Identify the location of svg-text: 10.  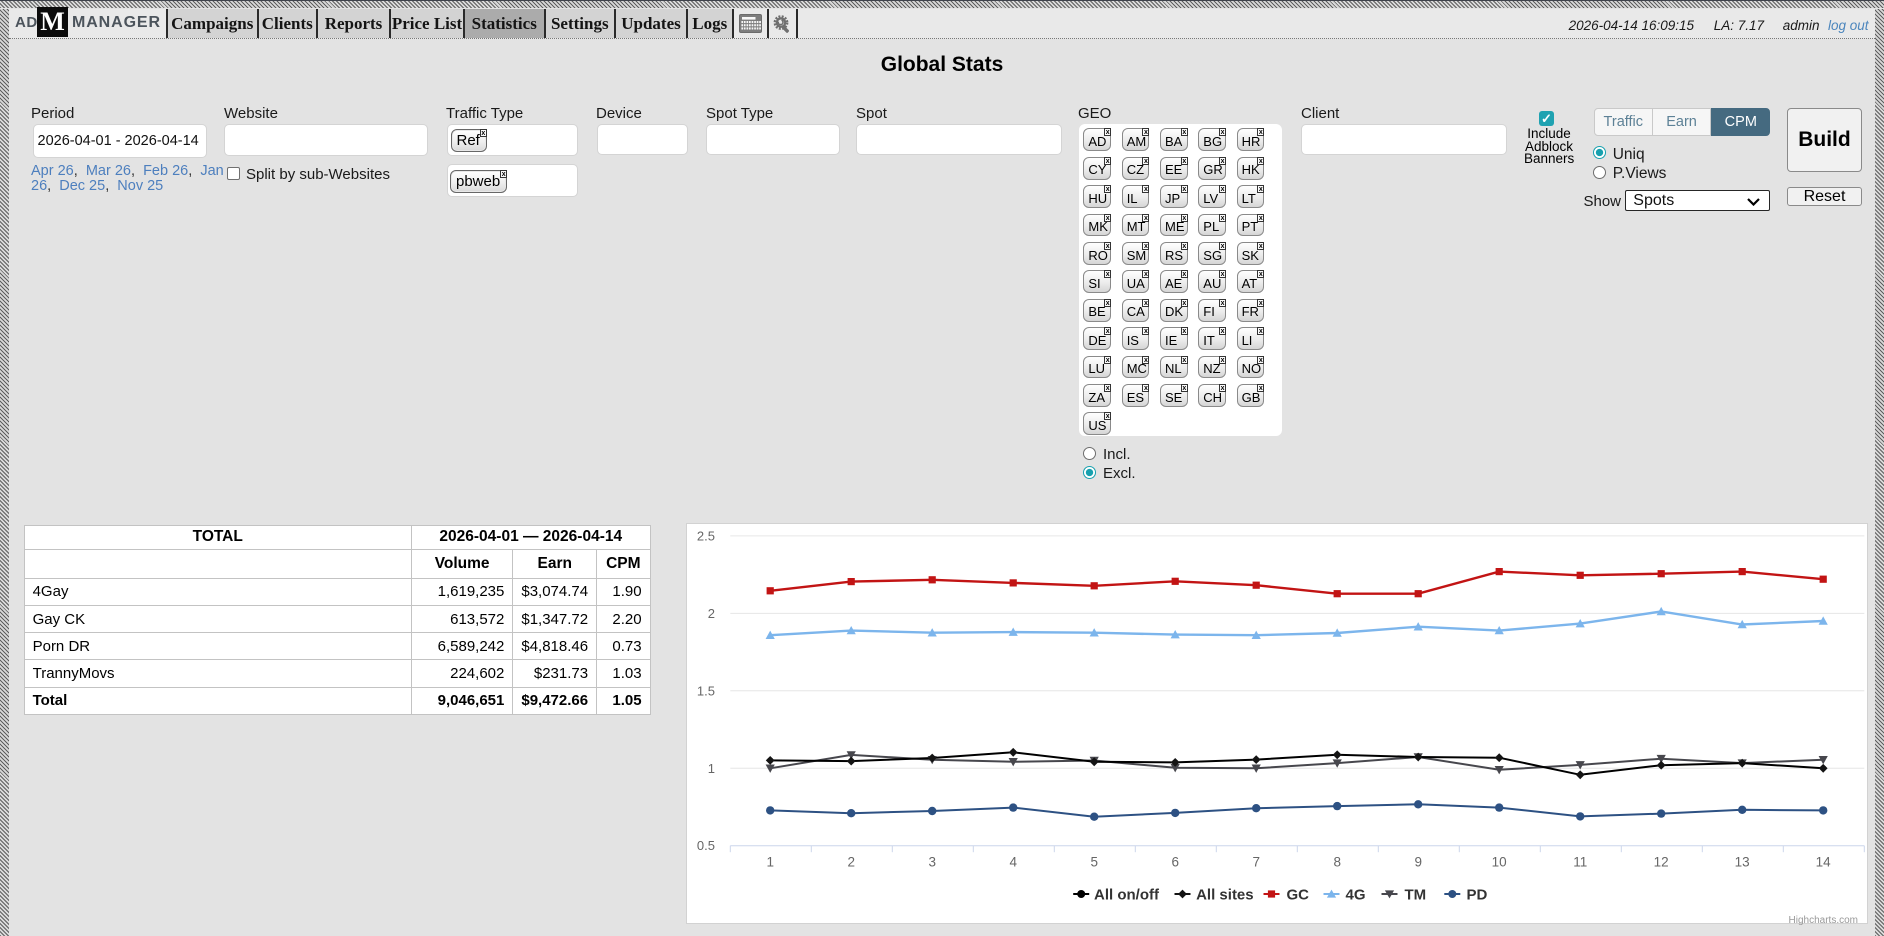
(1498, 862).